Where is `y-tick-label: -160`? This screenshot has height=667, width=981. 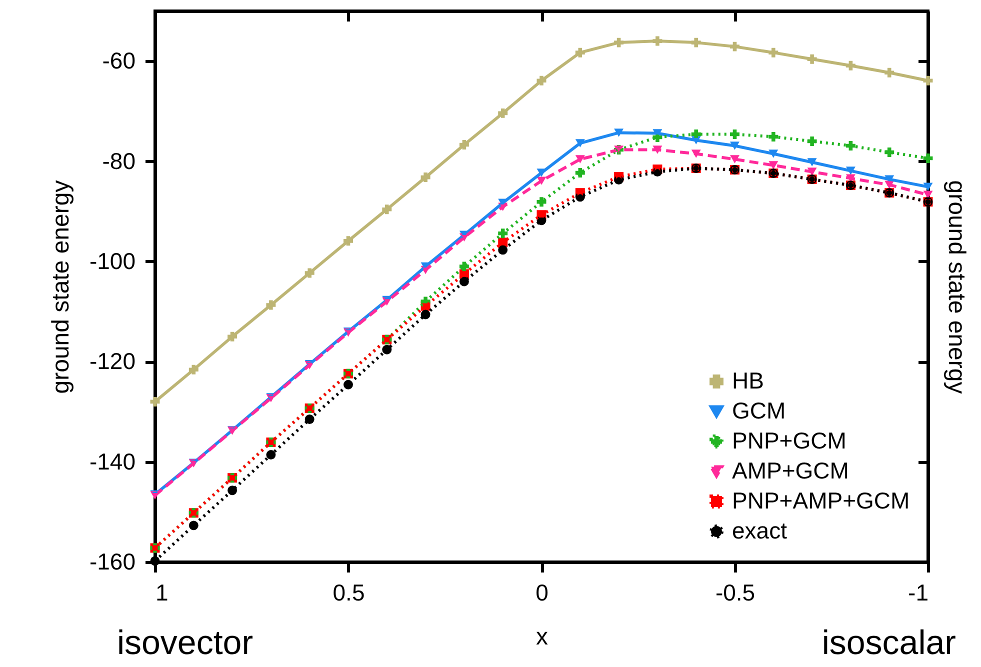
y-tick-label: -160 is located at coordinates (112, 561).